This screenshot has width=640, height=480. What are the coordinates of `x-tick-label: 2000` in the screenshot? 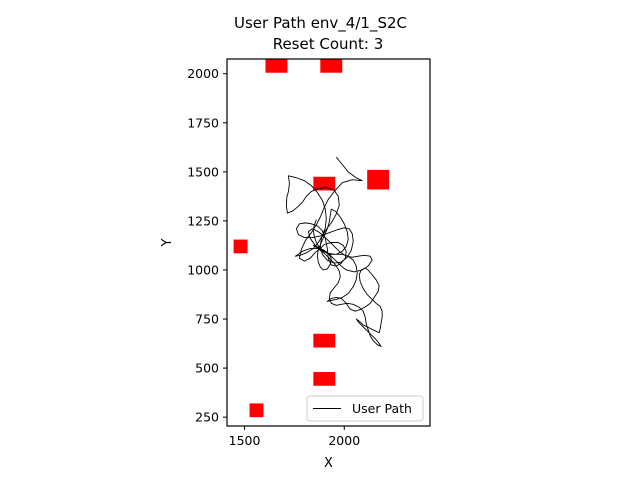 It's located at (344, 440).